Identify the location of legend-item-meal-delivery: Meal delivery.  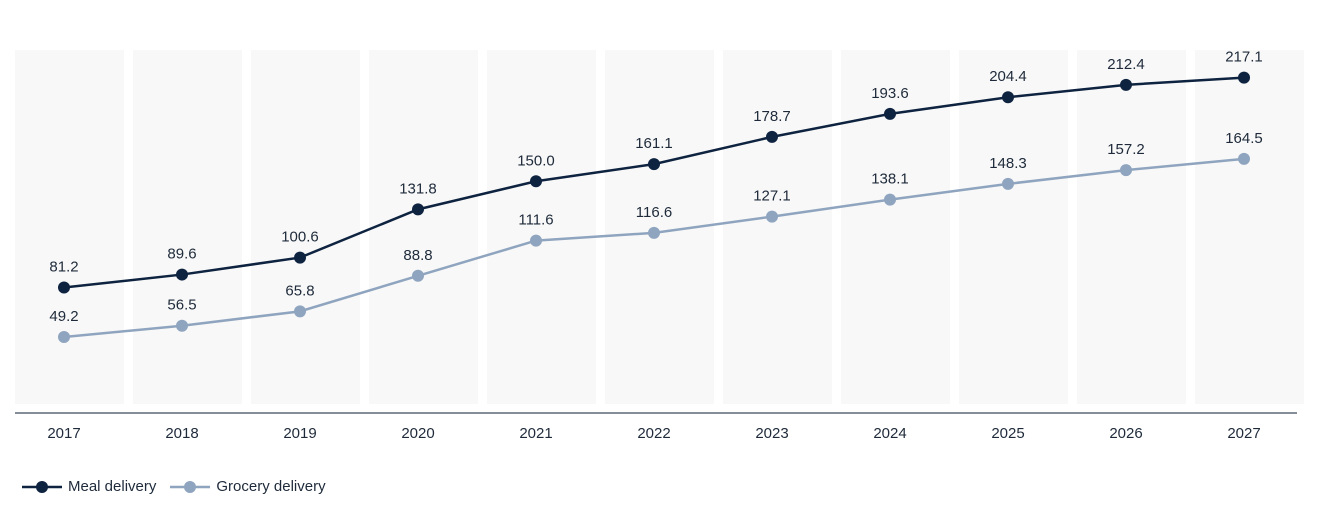
(89, 486).